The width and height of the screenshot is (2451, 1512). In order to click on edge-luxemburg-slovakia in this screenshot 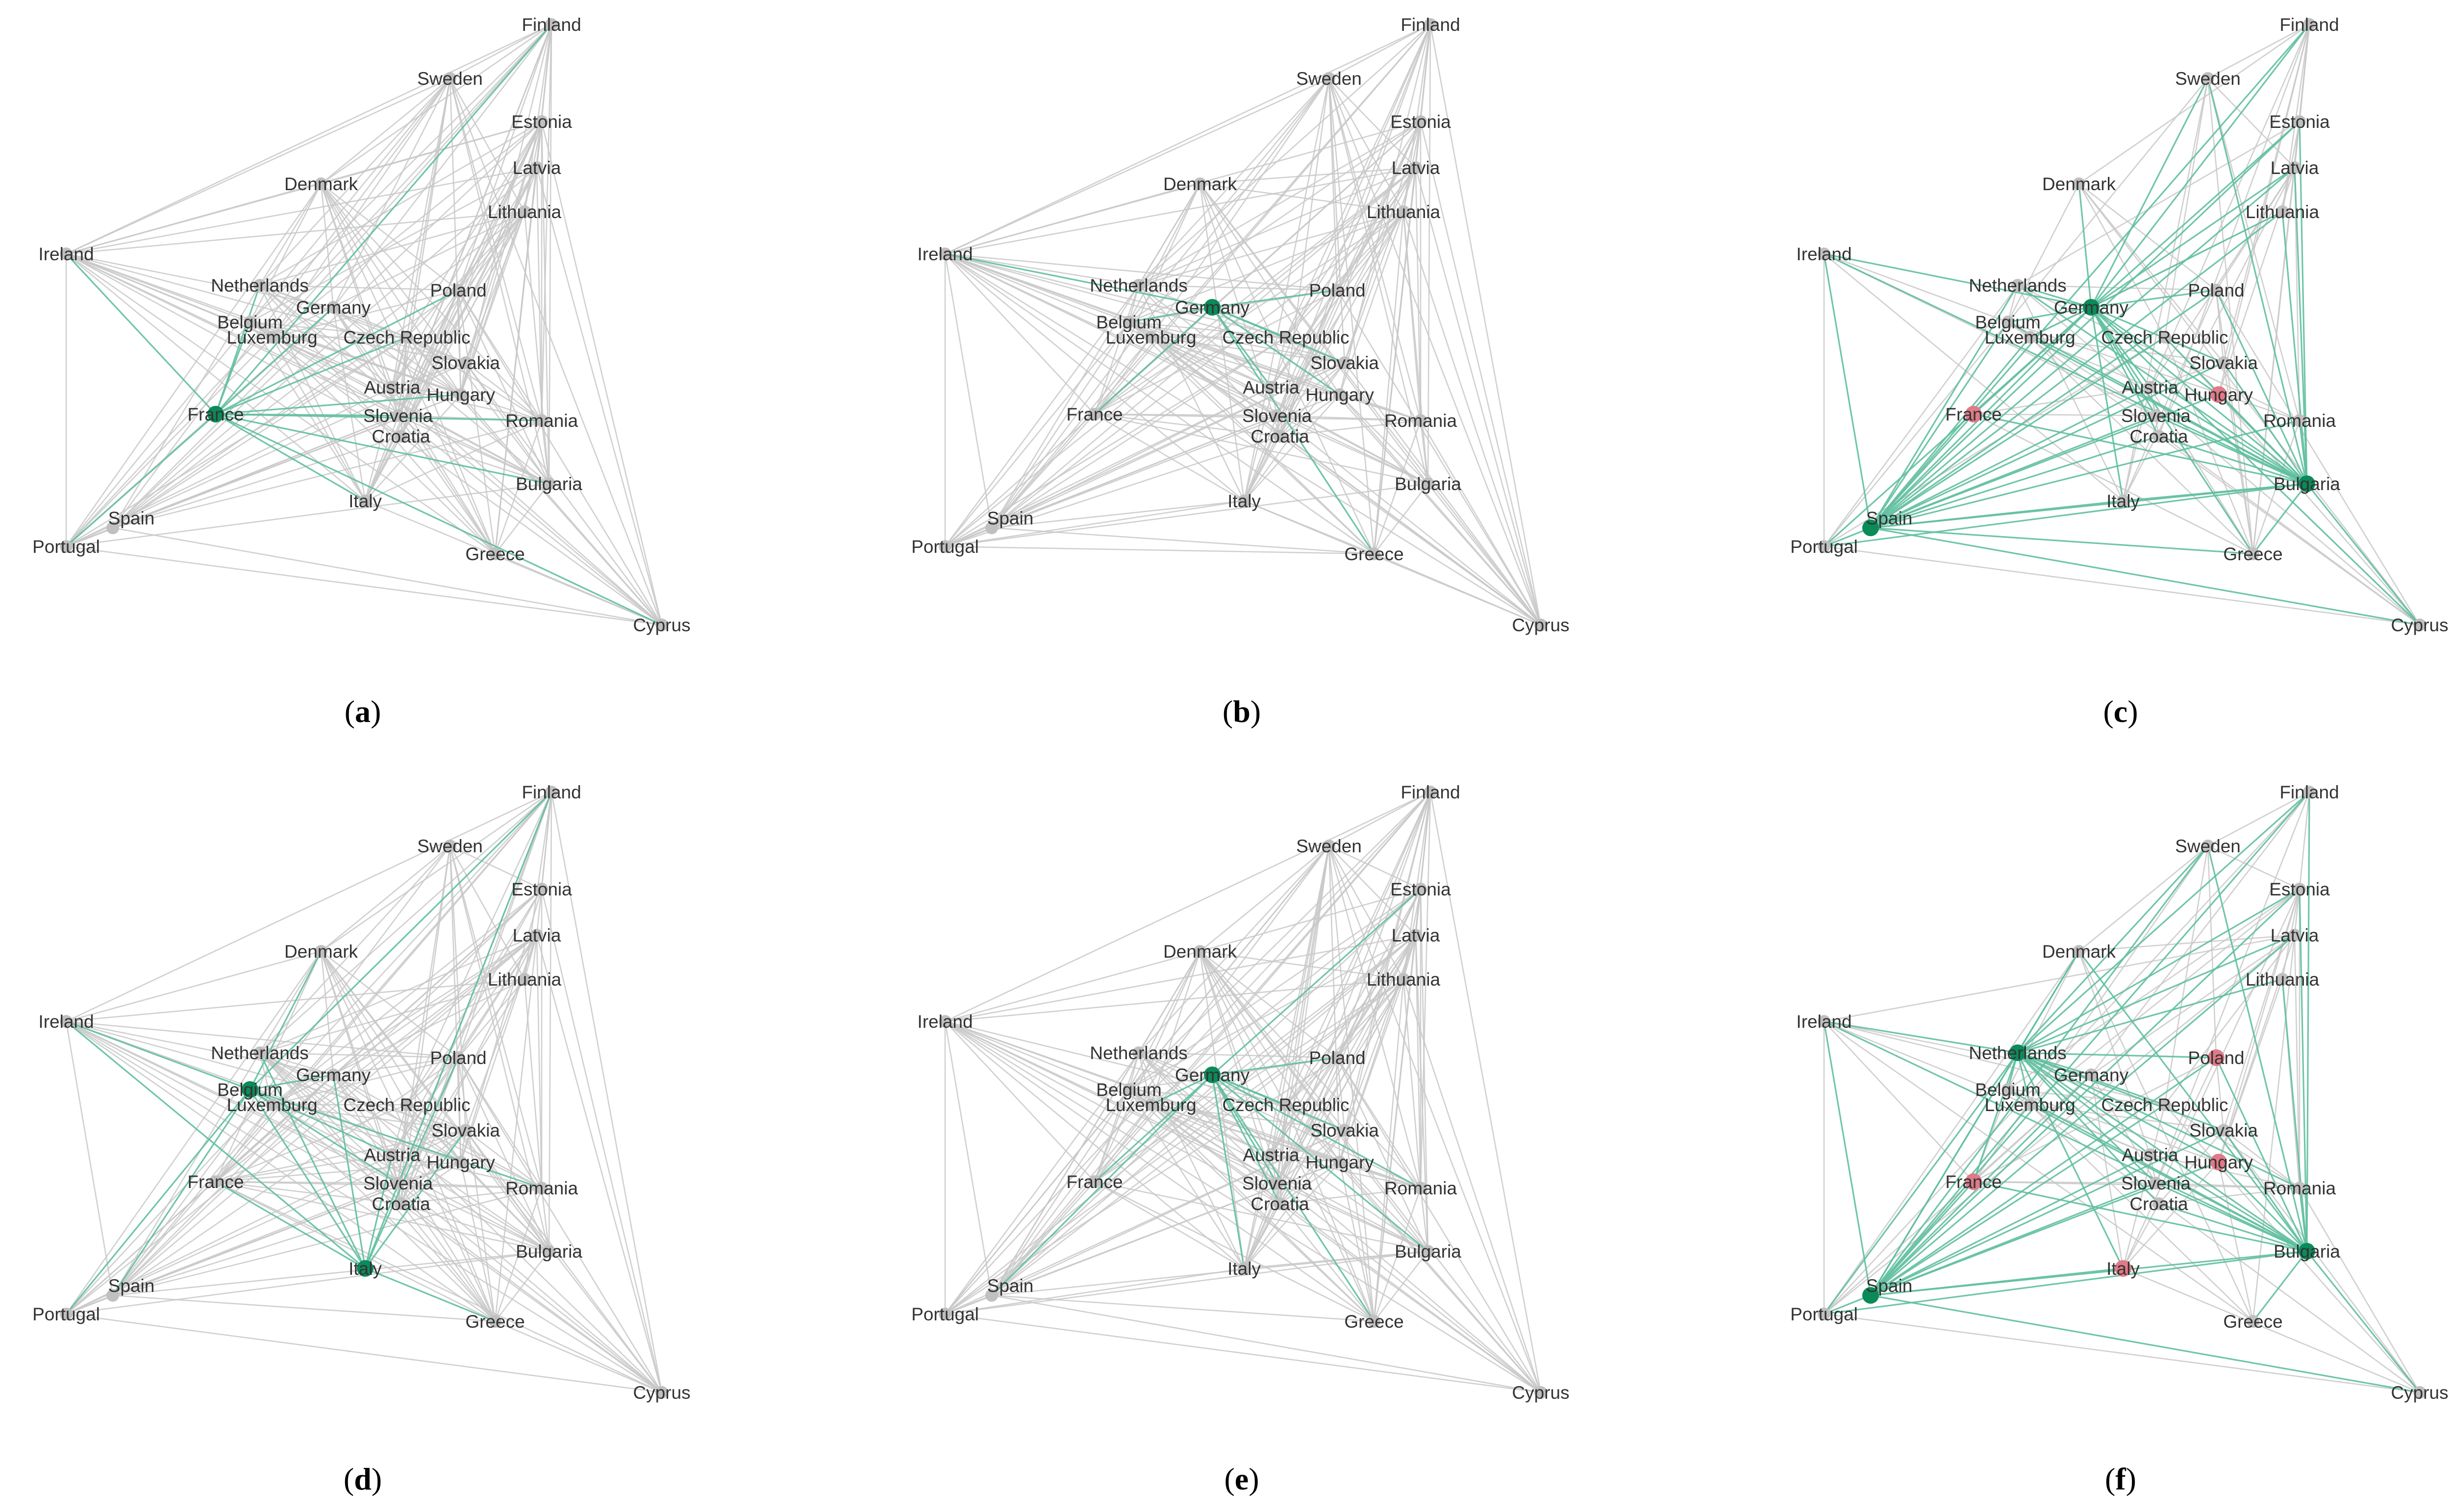, I will do `click(369, 1118)`.